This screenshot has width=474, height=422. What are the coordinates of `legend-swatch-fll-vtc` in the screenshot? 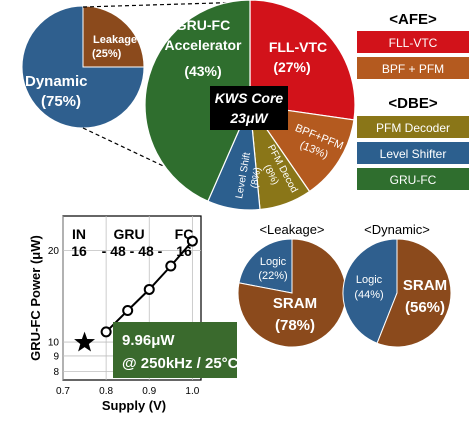 It's located at (413, 42).